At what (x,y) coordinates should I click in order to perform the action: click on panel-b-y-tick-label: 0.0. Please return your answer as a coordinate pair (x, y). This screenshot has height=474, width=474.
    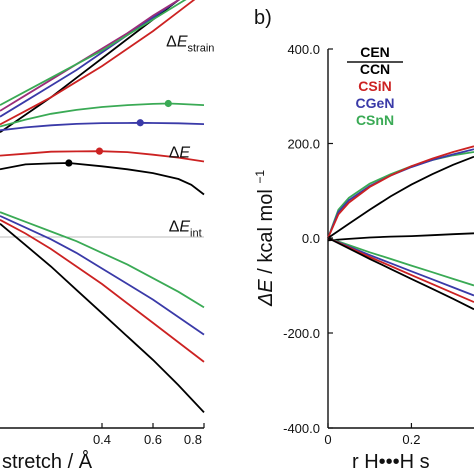
    Looking at the image, I should click on (311, 238).